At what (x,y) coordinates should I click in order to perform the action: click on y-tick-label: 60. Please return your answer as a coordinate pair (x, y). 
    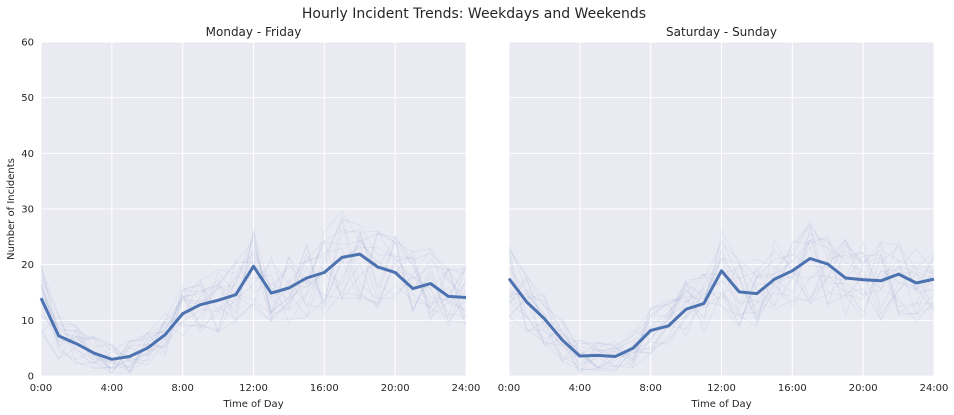
    Looking at the image, I should click on (27, 43).